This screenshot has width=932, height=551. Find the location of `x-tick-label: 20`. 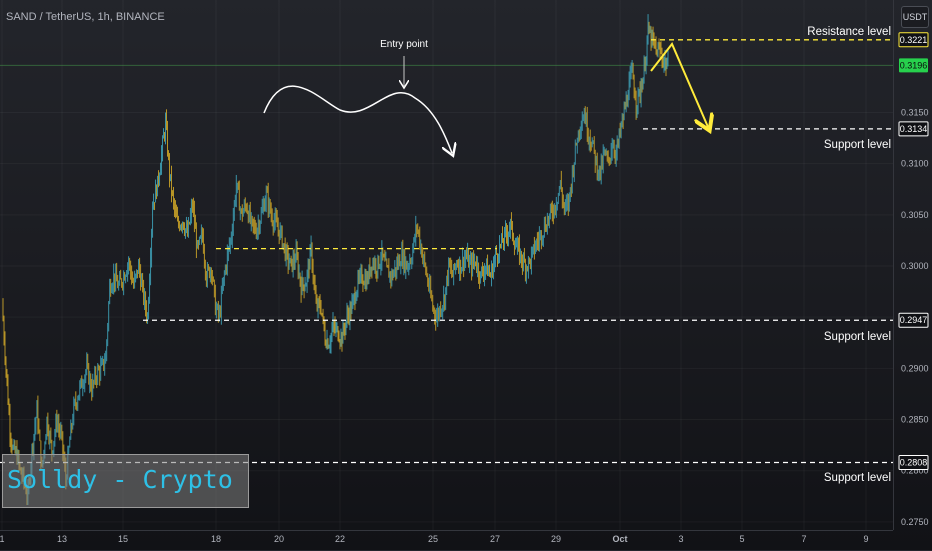

x-tick-label: 20 is located at coordinates (279, 539).